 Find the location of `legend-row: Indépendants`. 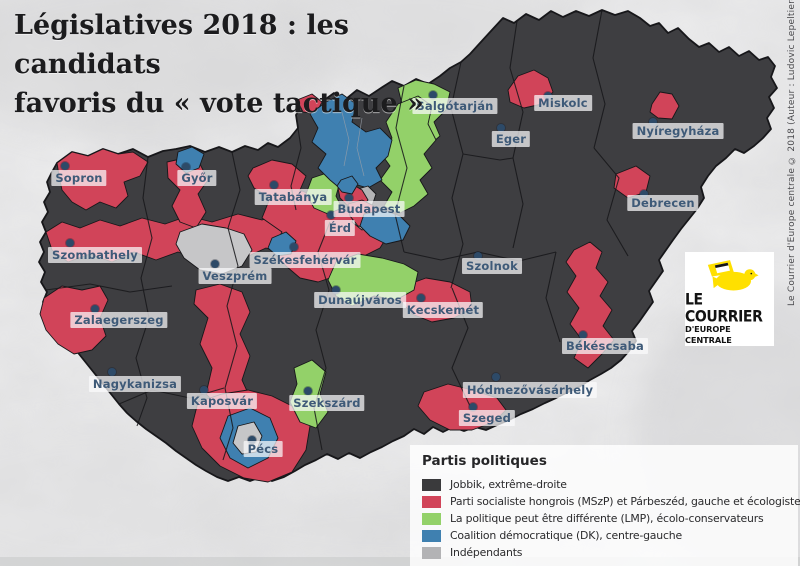

legend-row: Indépendants is located at coordinates (604, 552).